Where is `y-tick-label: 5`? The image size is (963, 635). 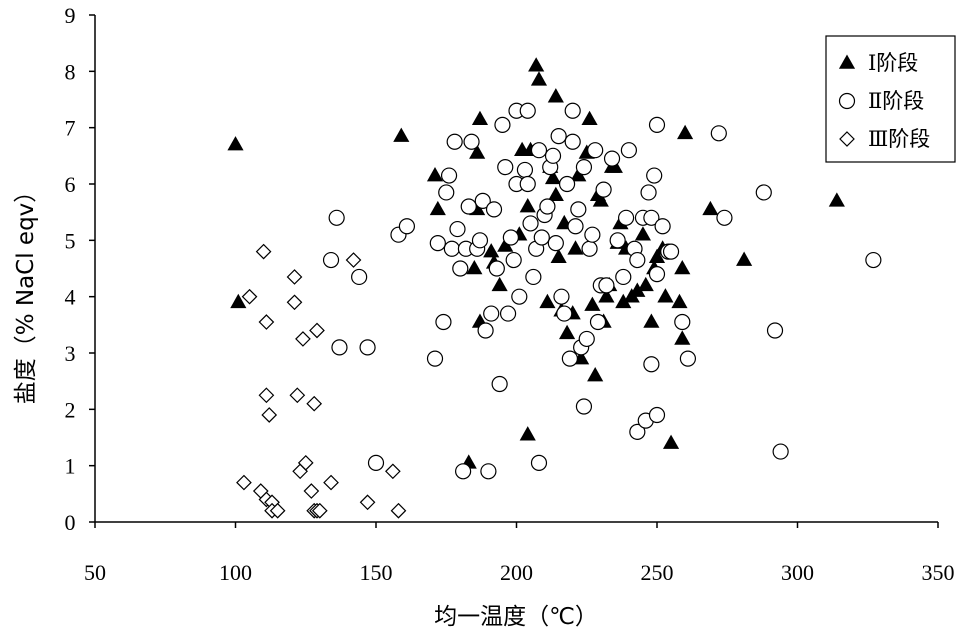 y-tick-label: 5 is located at coordinates (70, 240).